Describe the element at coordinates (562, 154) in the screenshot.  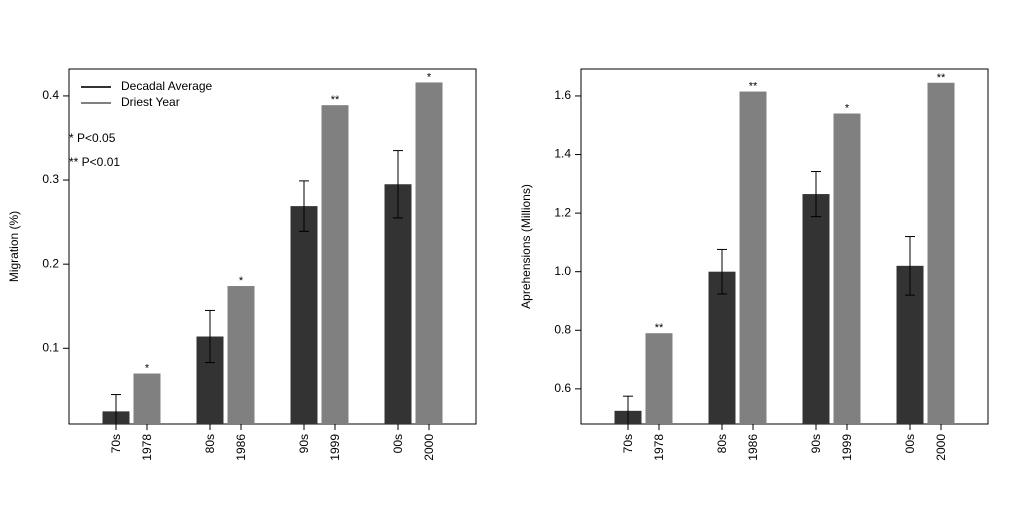
I see `y-tick-label: 1.4` at that location.